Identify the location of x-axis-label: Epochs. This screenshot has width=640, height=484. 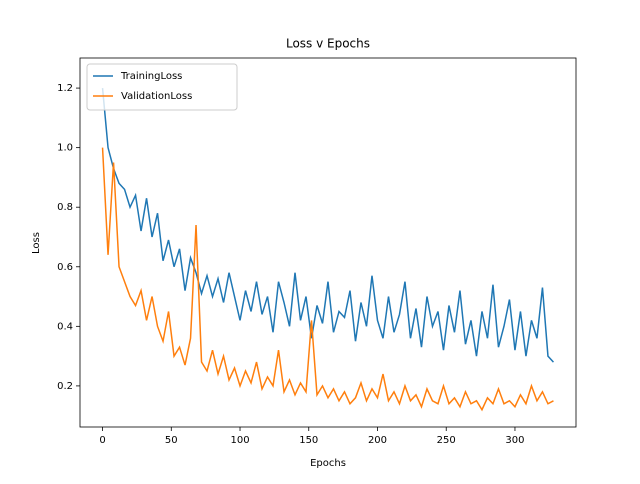
(328, 463).